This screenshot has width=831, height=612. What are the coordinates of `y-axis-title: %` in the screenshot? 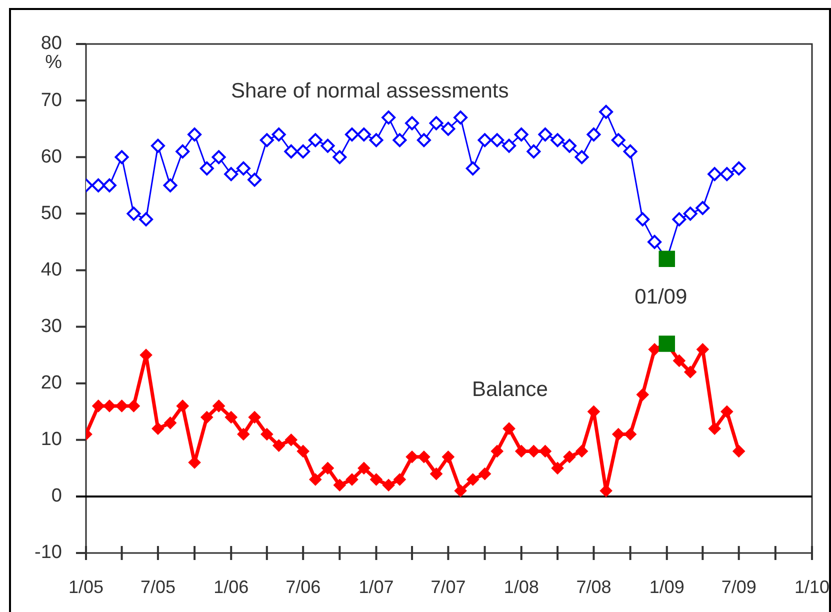 It's located at (53, 63).